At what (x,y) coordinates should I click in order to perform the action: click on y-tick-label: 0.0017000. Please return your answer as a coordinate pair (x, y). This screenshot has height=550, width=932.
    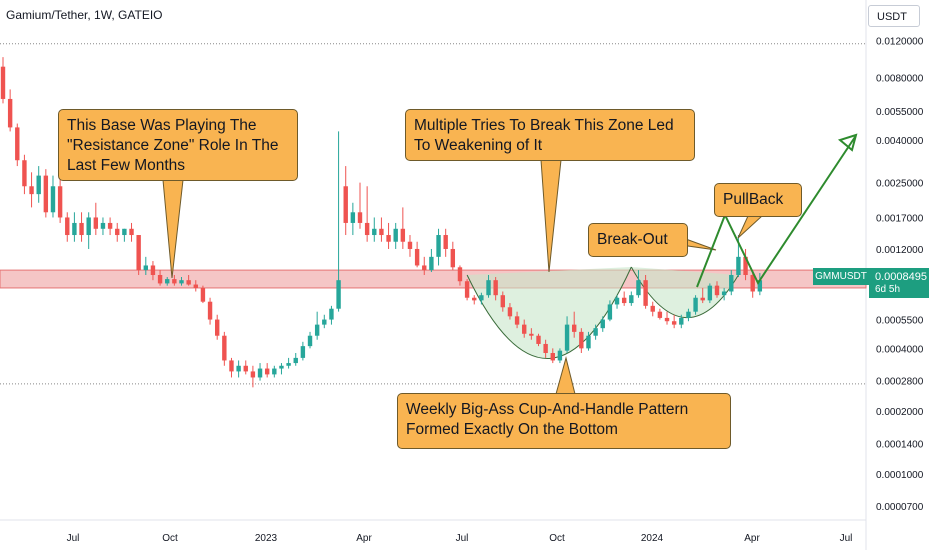
    Looking at the image, I should click on (900, 218).